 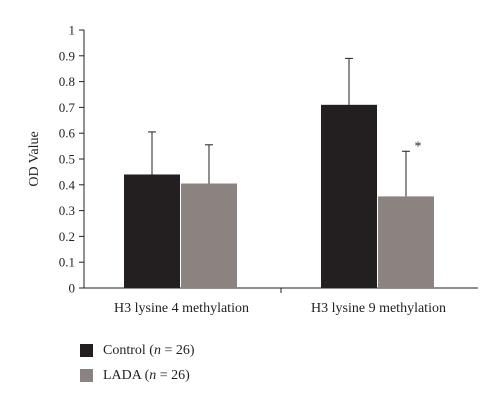 What do you see at coordinates (67, 55) in the screenshot?
I see `y-tick-label: 0.9` at bounding box center [67, 55].